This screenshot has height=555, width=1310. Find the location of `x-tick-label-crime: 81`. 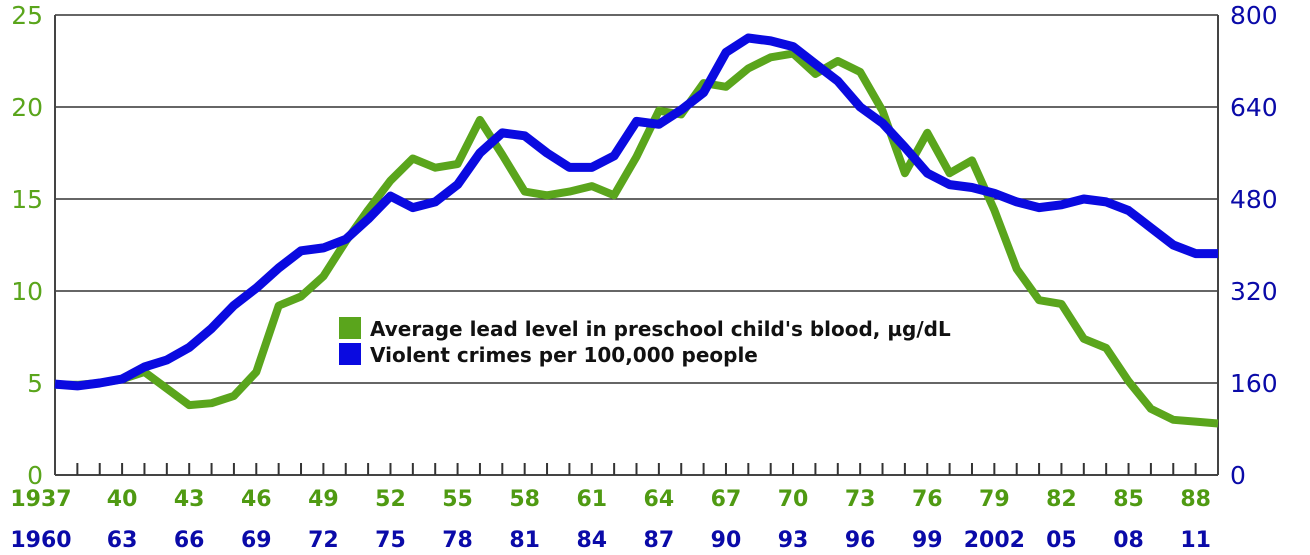

x-tick-label-crime: 81 is located at coordinates (524, 540).